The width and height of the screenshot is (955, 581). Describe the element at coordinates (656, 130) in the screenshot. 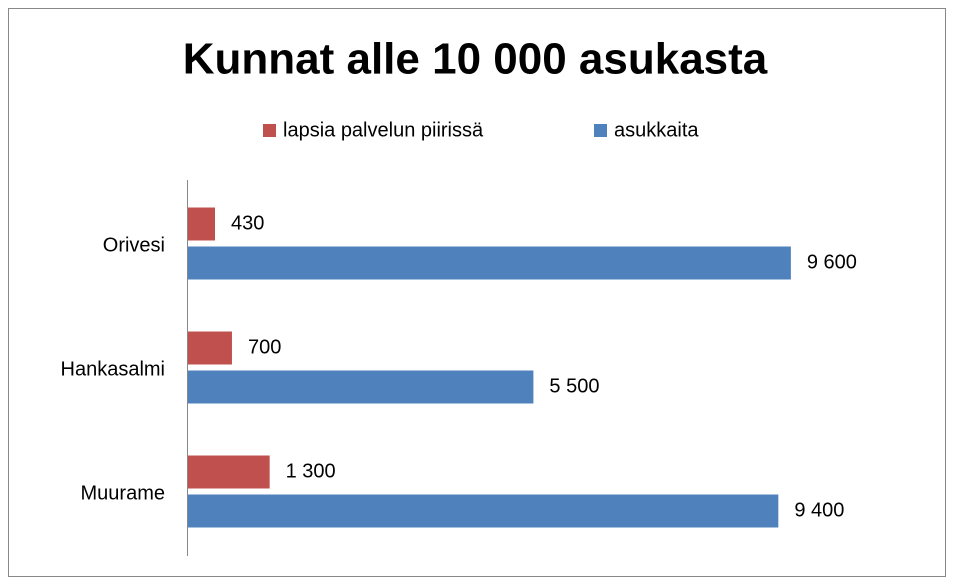

I see `legend-label: asukkaita` at that location.